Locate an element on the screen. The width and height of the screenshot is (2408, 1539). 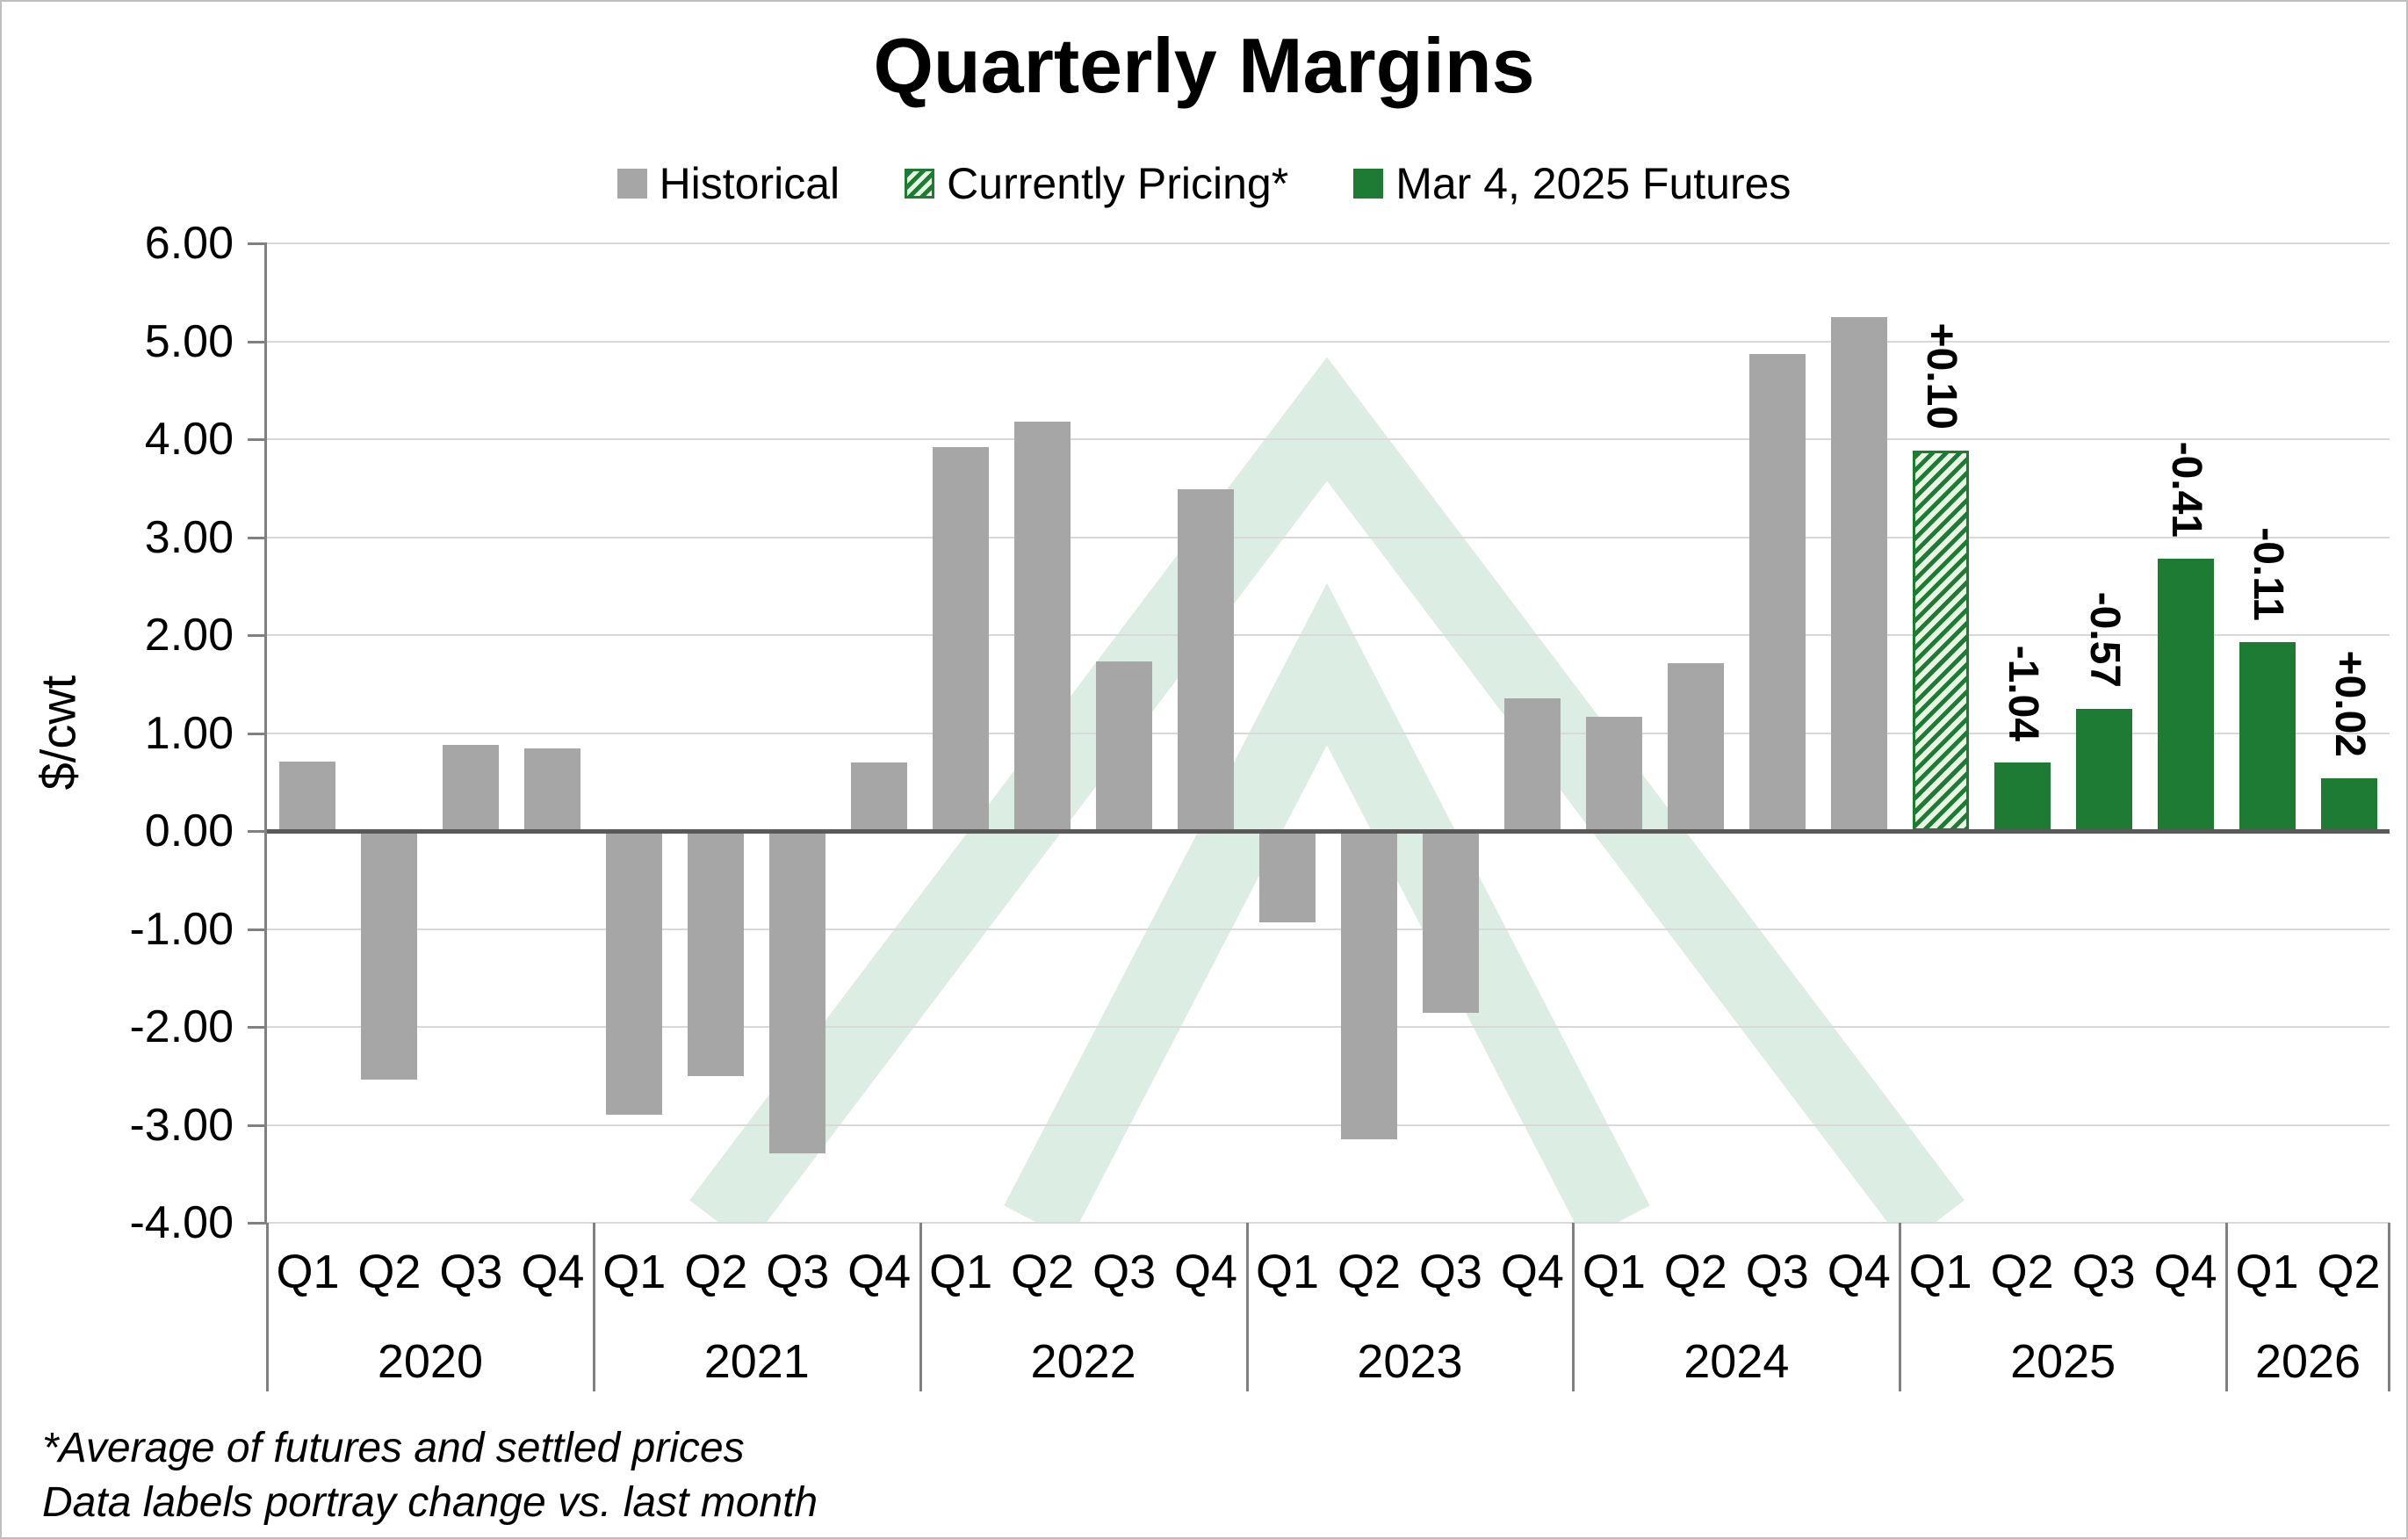
y-tick-label: -1.00 is located at coordinates (181, 929).